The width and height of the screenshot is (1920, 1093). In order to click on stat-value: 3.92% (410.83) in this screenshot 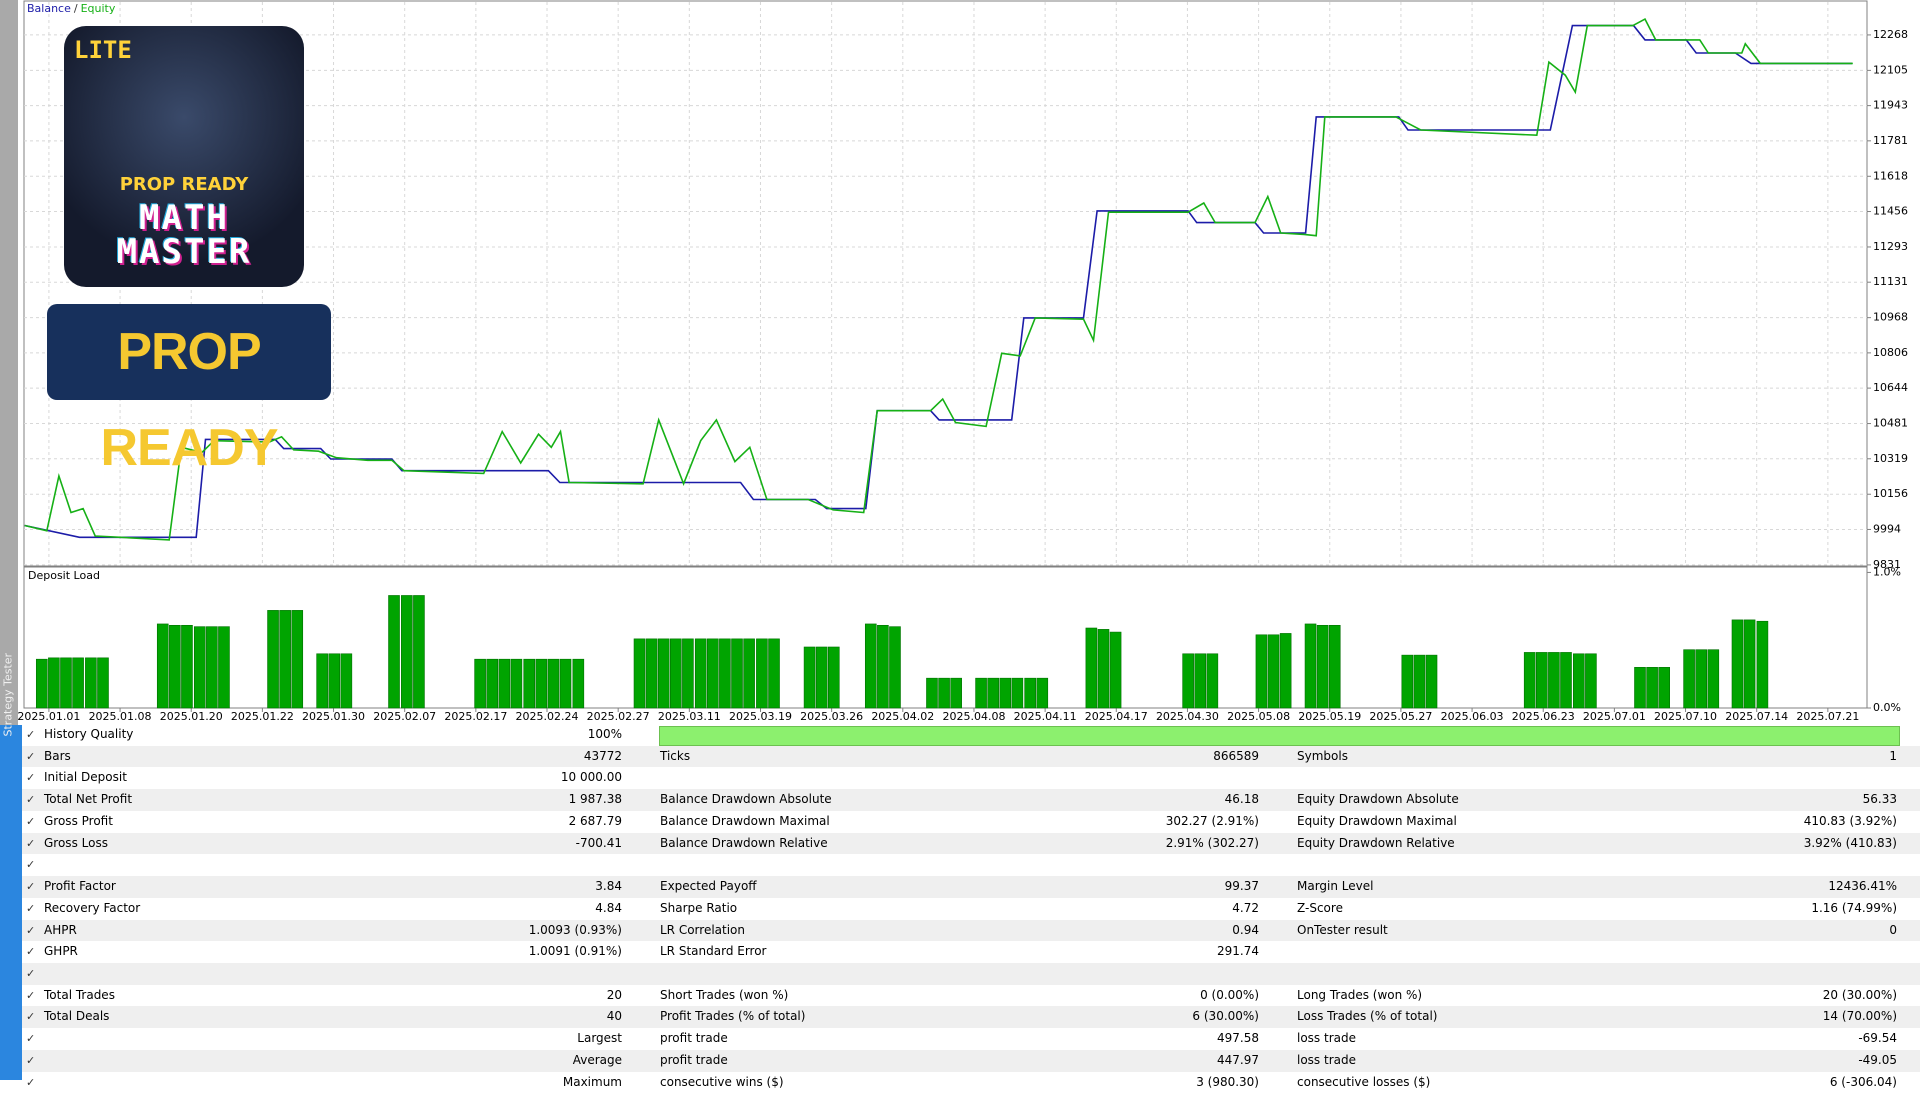, I will do `click(1850, 842)`.